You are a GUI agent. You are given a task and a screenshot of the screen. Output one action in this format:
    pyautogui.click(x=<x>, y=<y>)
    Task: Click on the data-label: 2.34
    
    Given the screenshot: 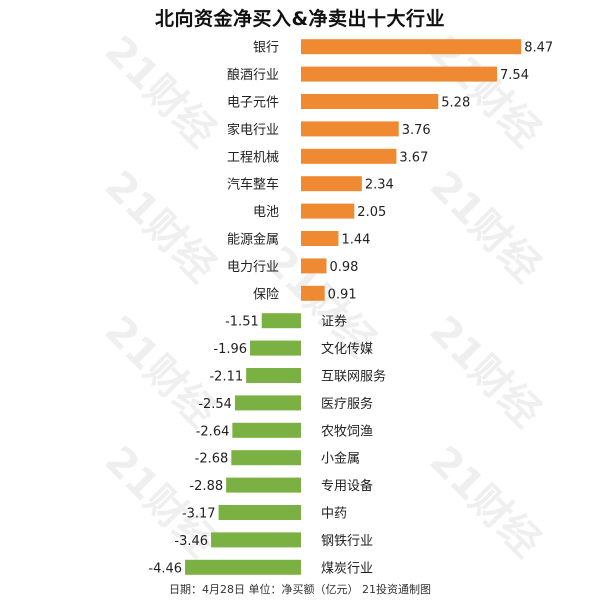 What is the action you would take?
    pyautogui.click(x=379, y=185)
    